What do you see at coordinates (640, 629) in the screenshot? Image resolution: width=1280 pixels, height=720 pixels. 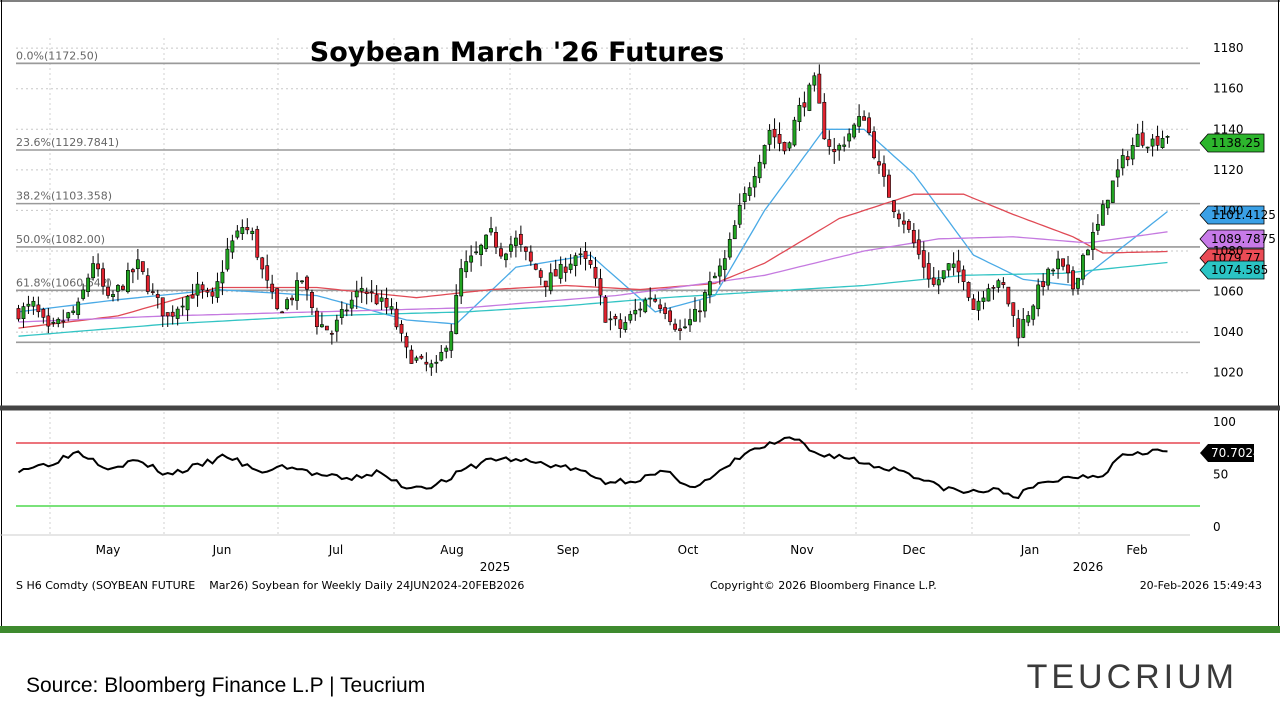 I see `green-divider` at bounding box center [640, 629].